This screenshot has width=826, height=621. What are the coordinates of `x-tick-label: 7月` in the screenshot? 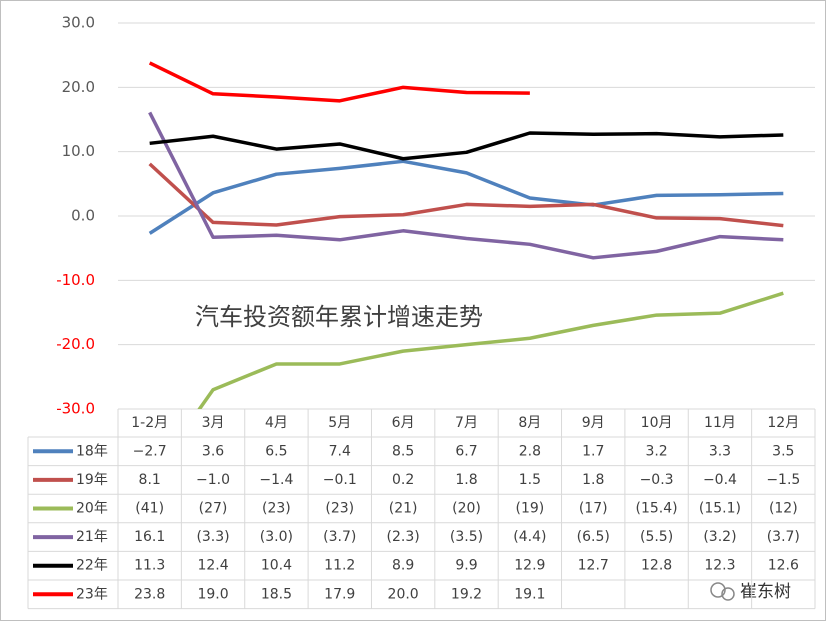 It's located at (466, 423).